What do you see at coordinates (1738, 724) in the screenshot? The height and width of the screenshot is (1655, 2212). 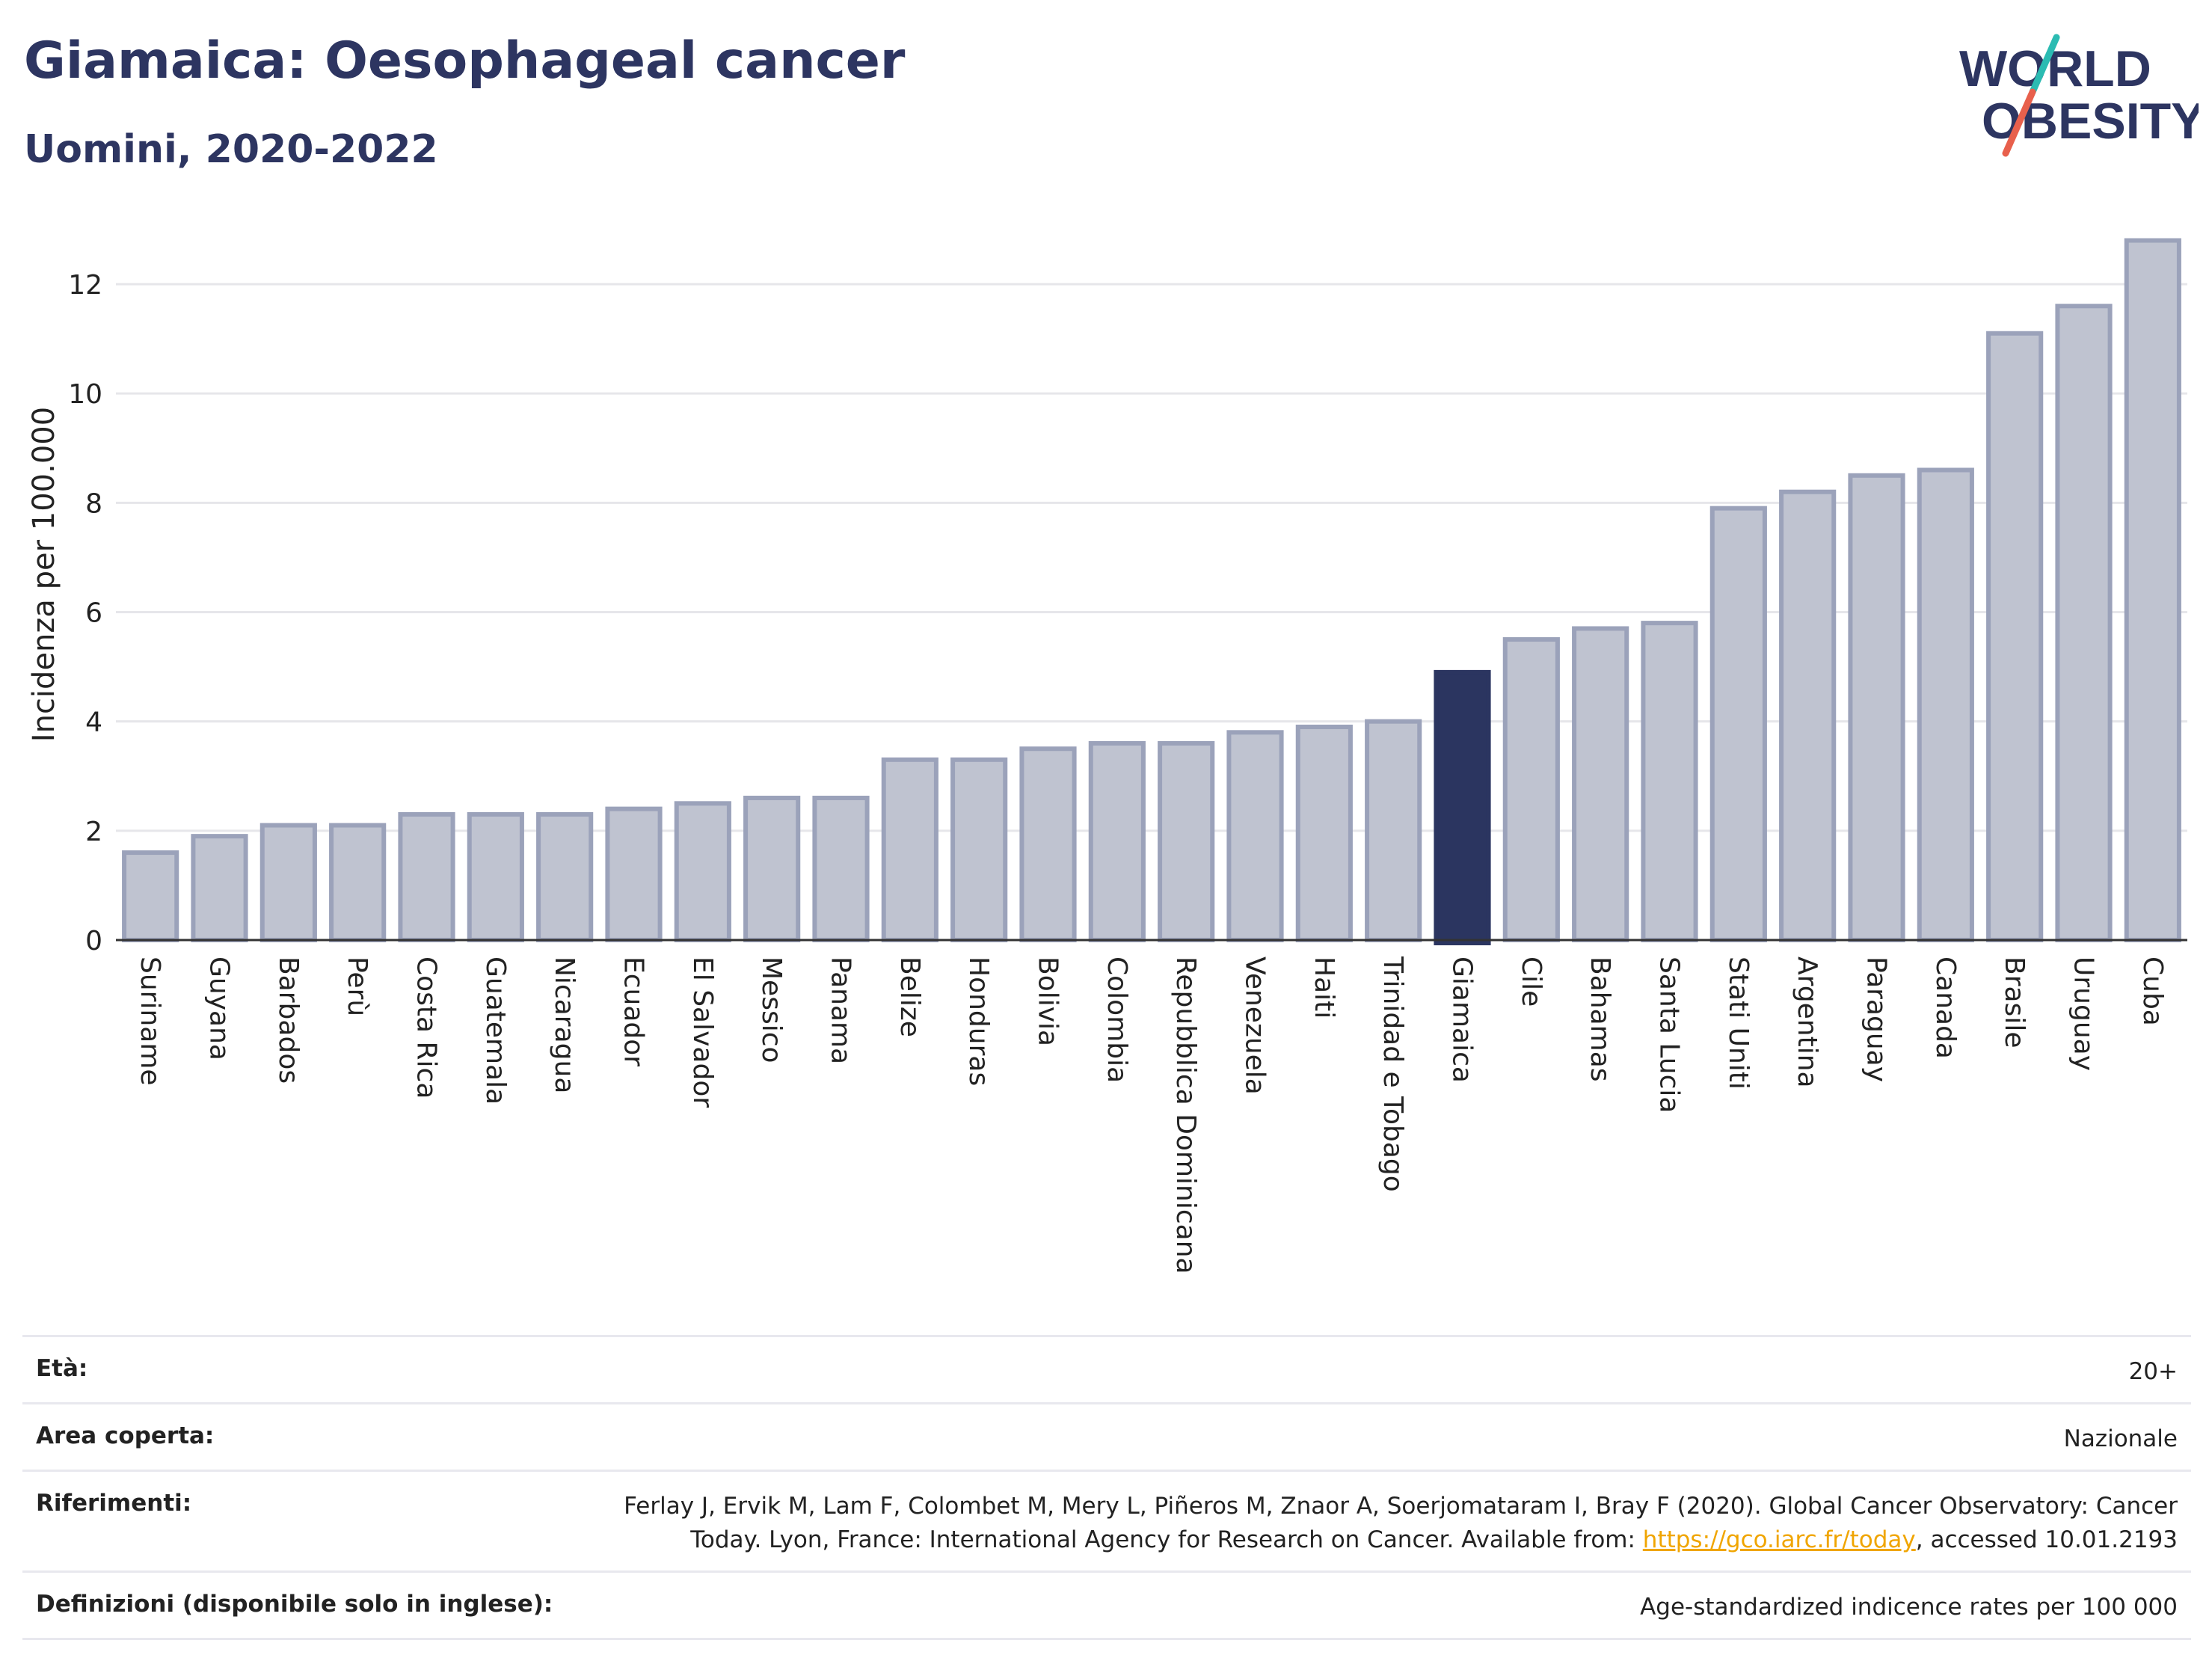 I see `bar-stati-uniti` at bounding box center [1738, 724].